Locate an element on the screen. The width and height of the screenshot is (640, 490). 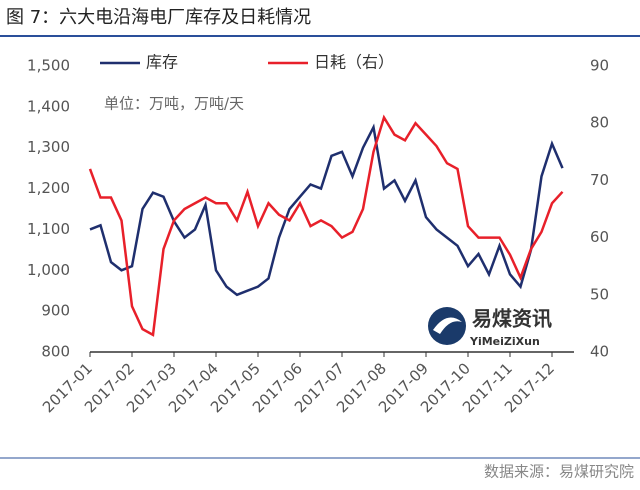
legend-label: 库存 is located at coordinates (162, 62).